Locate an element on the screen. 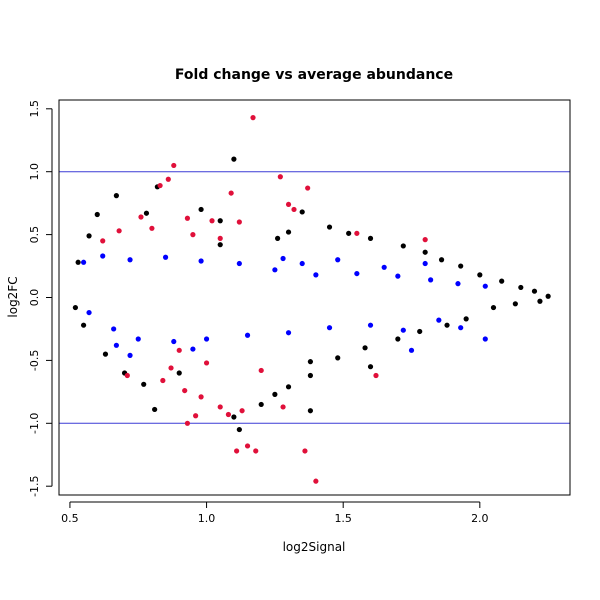 The image size is (600, 600). y-tick-label: 0.5 is located at coordinates (34, 235).